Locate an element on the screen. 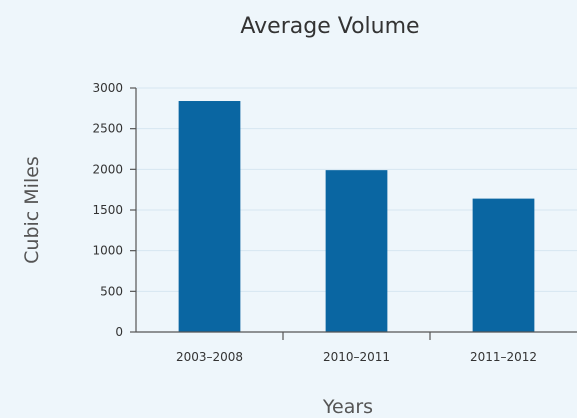 The image size is (577, 418). x-axis-label: Years is located at coordinates (347, 407).